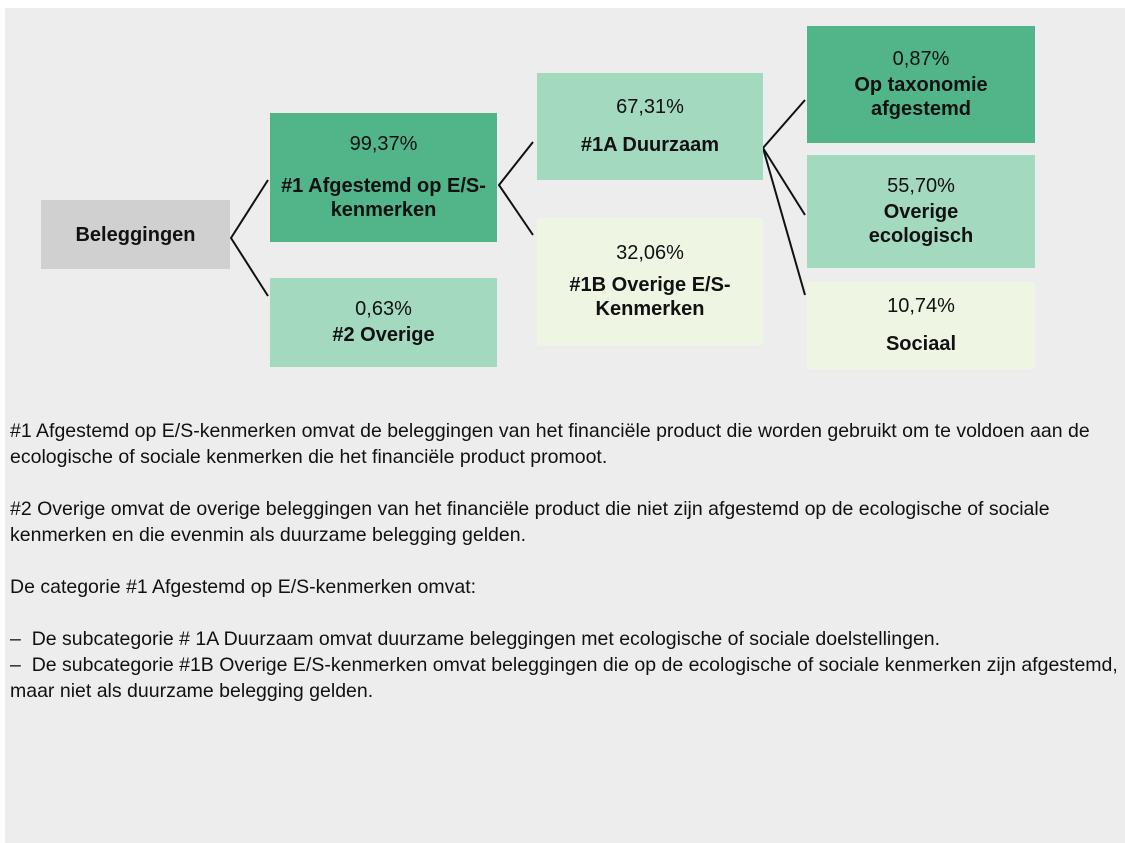 The height and width of the screenshot is (843, 1125). I want to click on node-value: 0,87%, so click(921, 59).